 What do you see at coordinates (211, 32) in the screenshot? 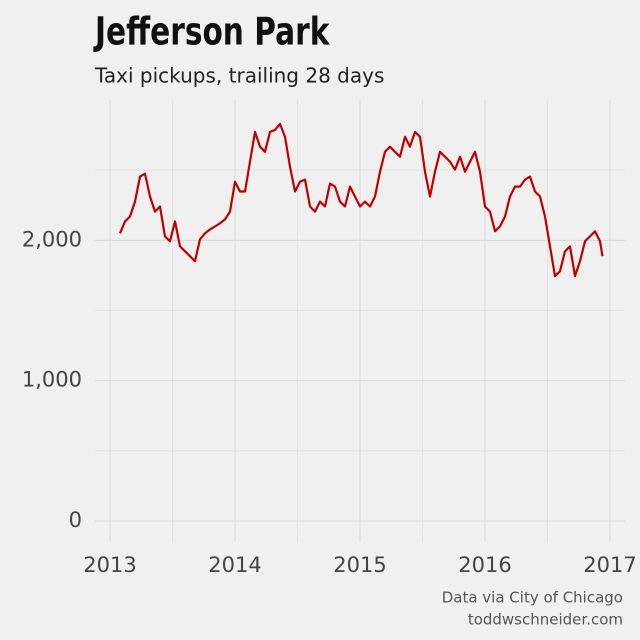
I see `chart-title: Jefferson Park` at bounding box center [211, 32].